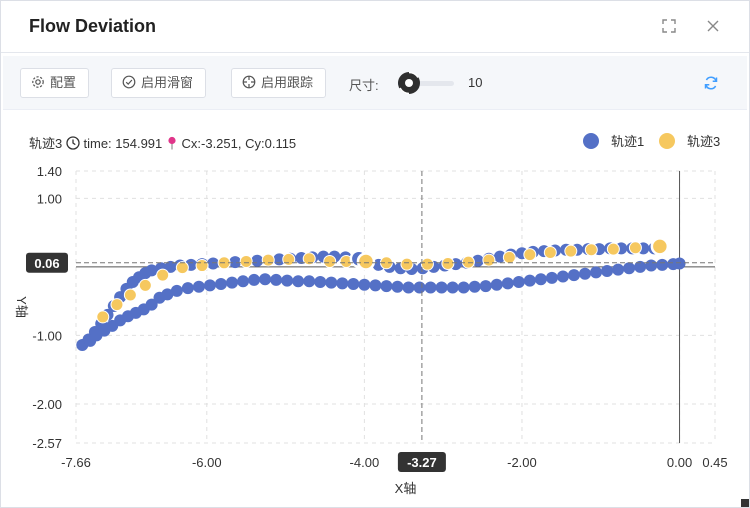  What do you see at coordinates (713, 27) in the screenshot?
I see `close-icon` at bounding box center [713, 27].